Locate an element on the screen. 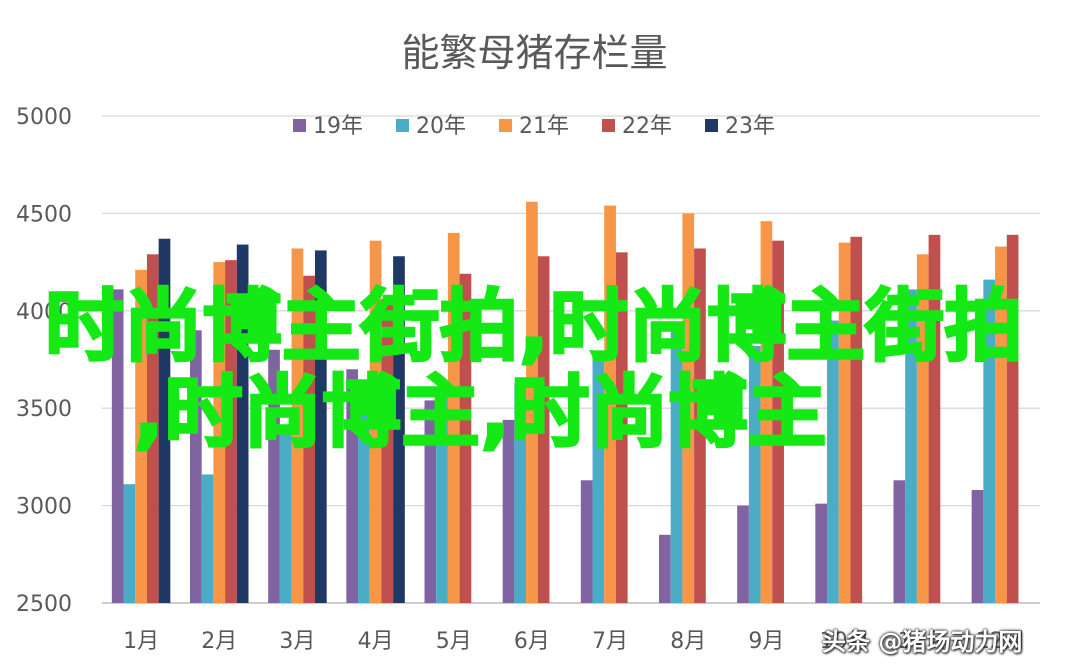 The height and width of the screenshot is (671, 1069). x-tick-label: 2月 is located at coordinates (219, 641).